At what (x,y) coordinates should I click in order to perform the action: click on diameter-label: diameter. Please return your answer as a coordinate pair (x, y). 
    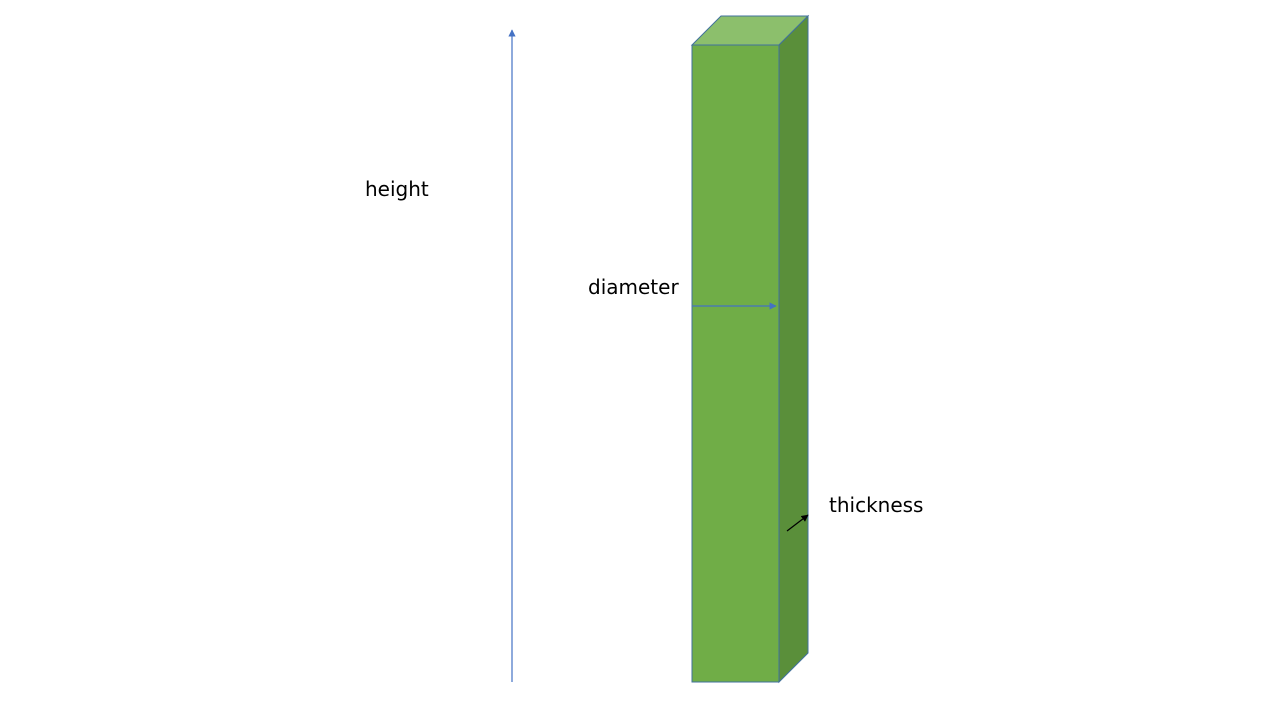
    Looking at the image, I should click on (633, 287).